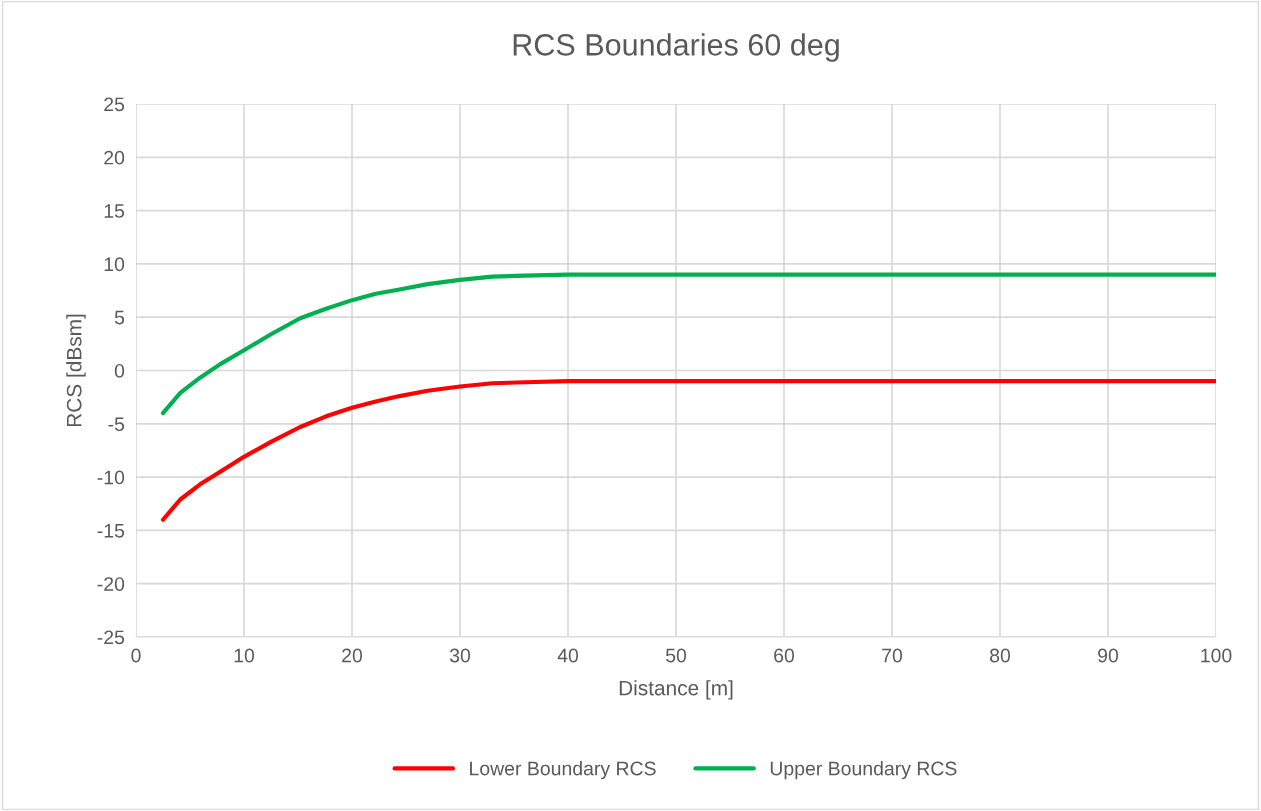  Describe the element at coordinates (119, 370) in the screenshot. I see `y-tick-label: 0` at that location.